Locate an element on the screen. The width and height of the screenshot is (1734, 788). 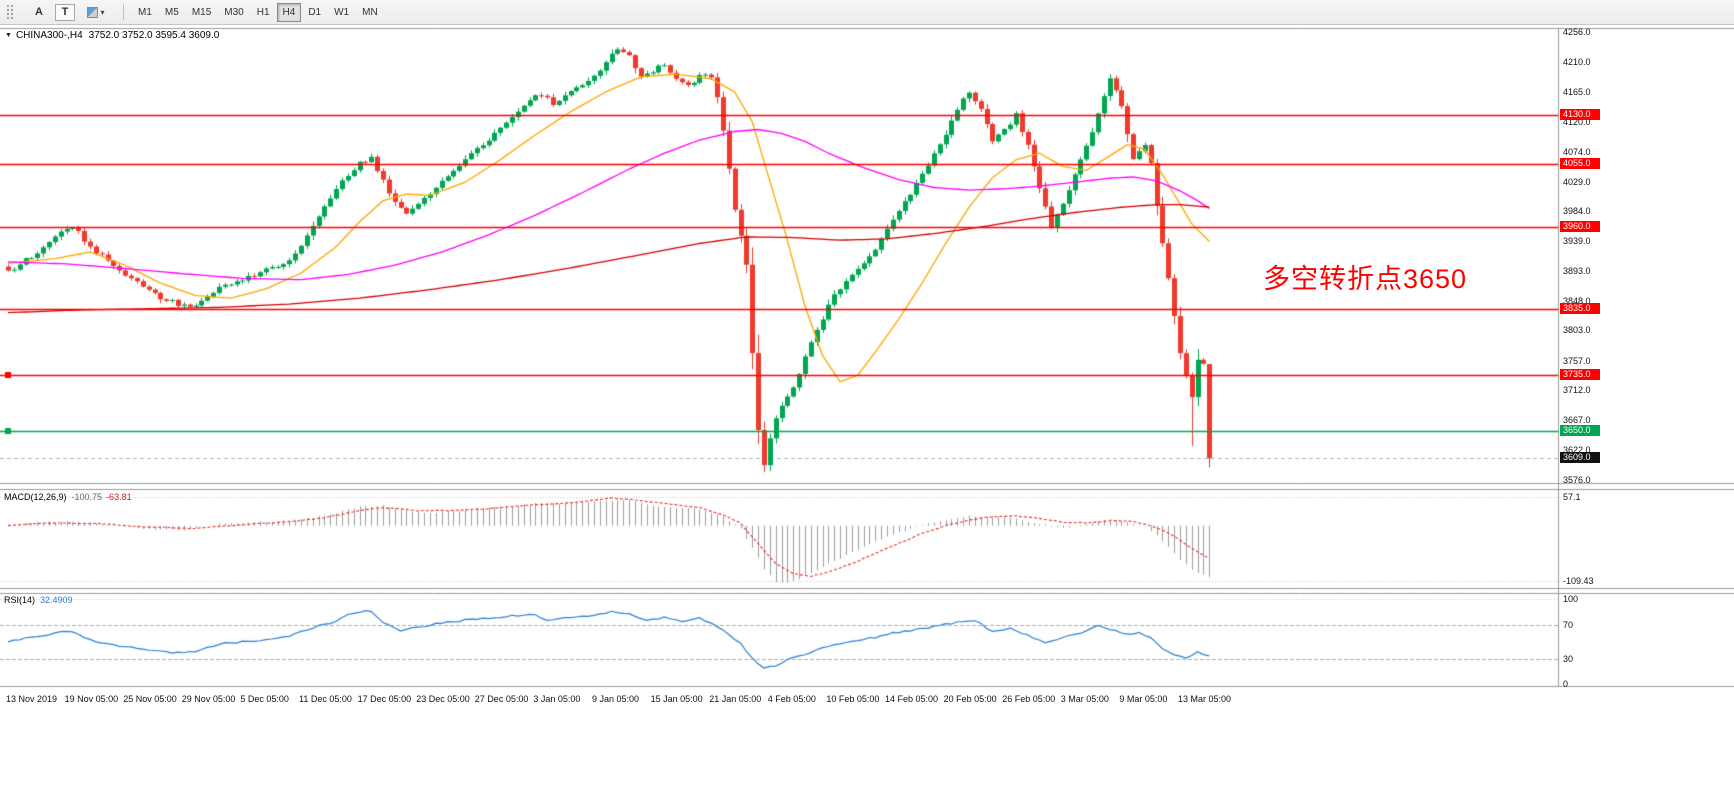
time-axis-label: 13 Mar 05:00 is located at coordinates (1205, 699).